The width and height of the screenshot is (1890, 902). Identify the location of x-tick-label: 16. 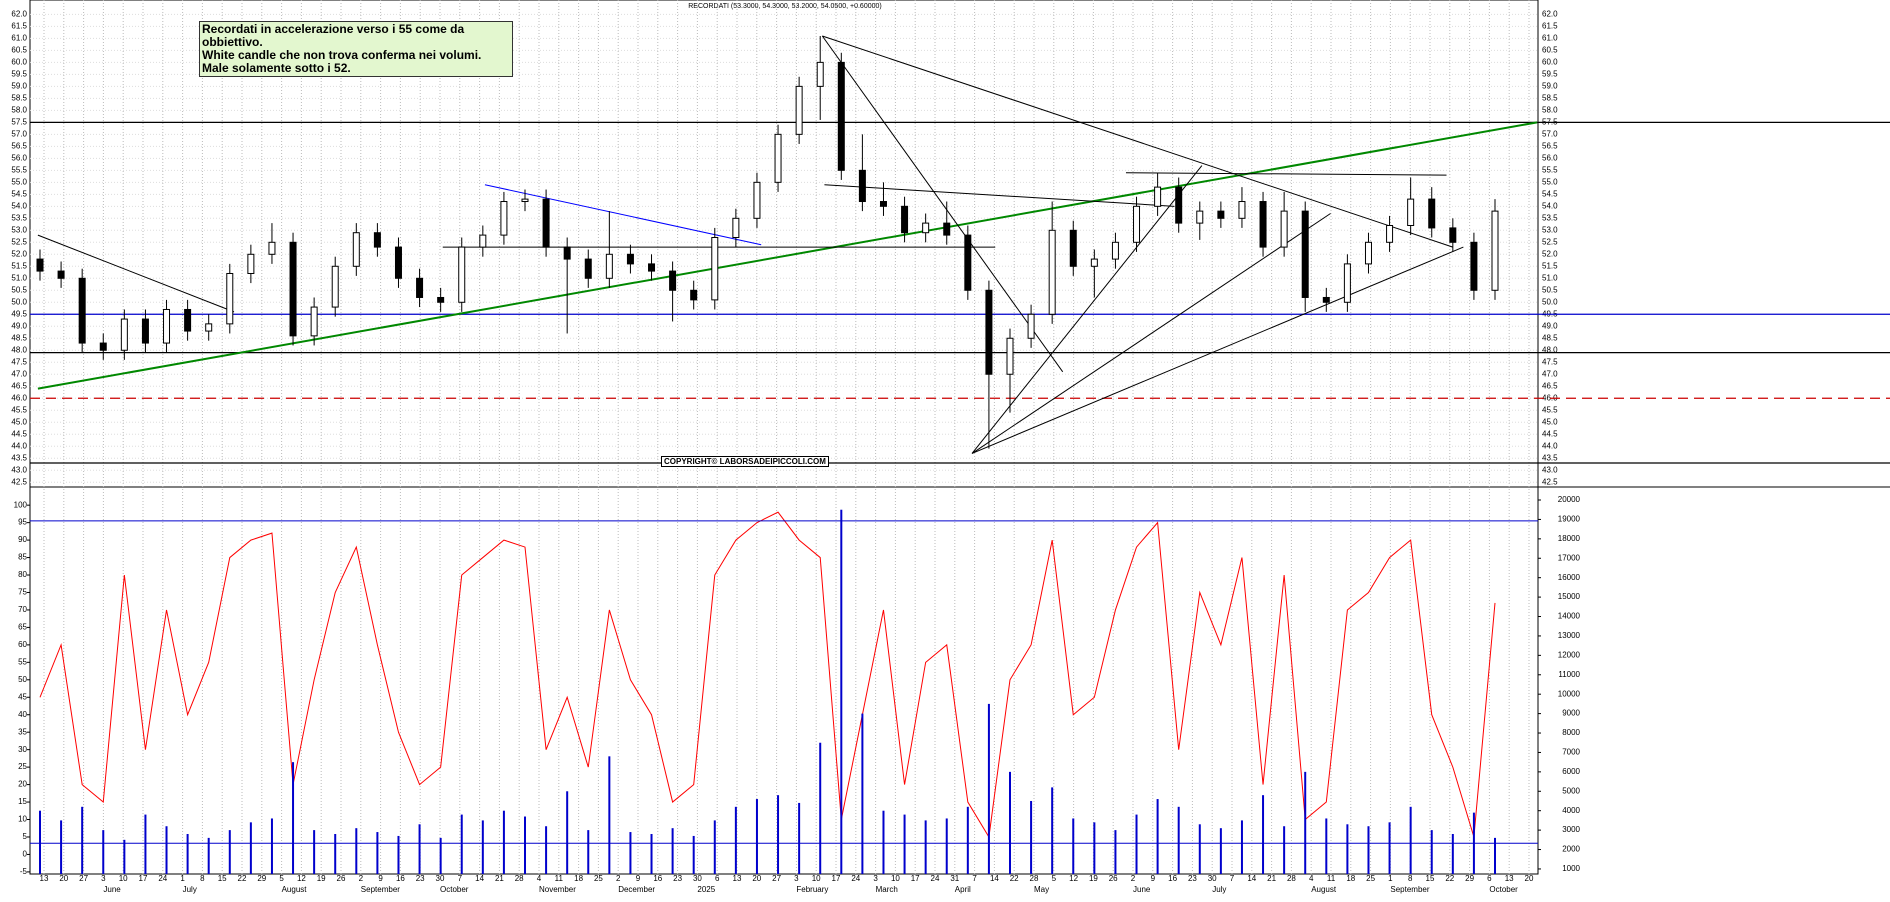
(657, 878).